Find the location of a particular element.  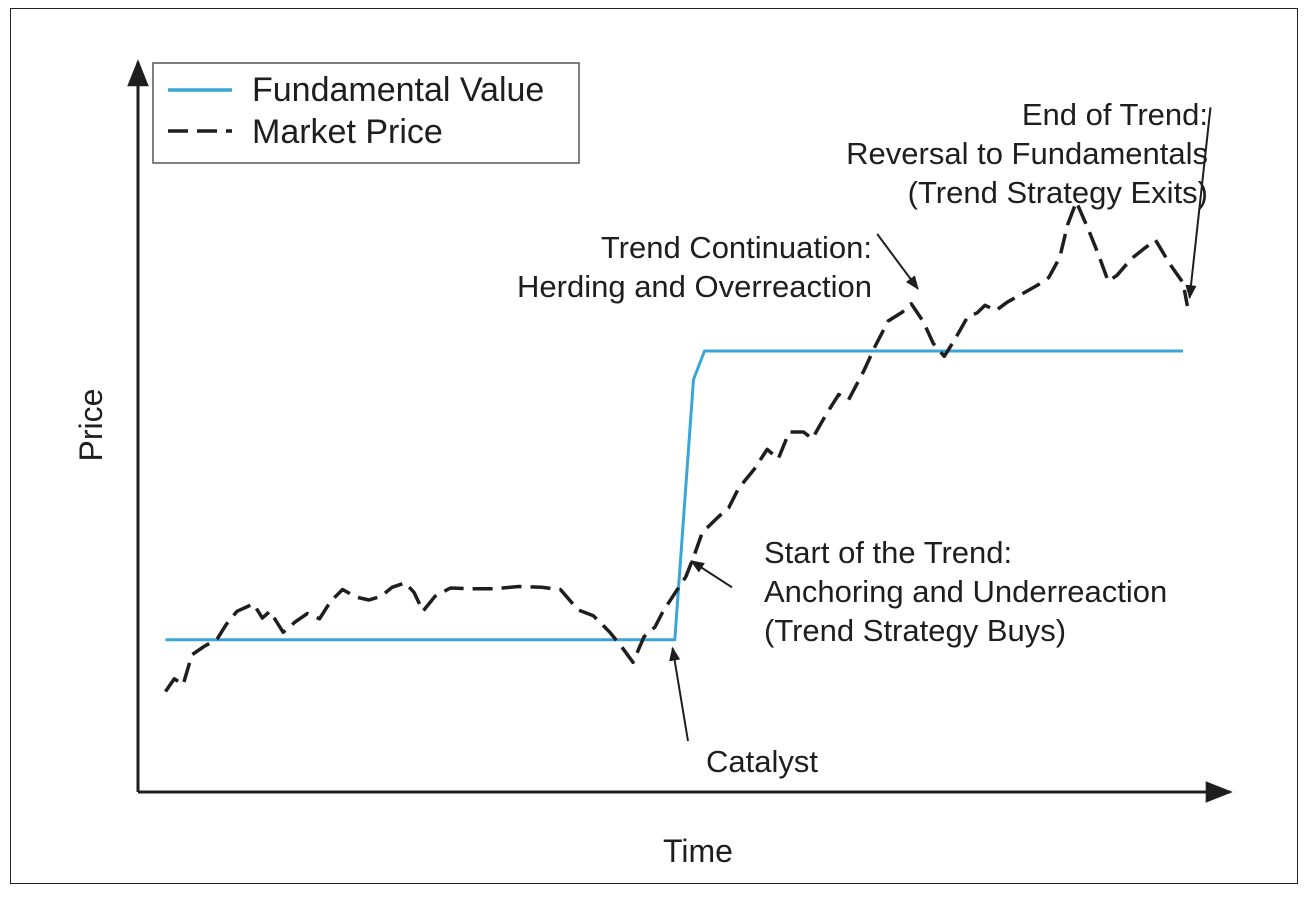

annotation-text-line: End of Trend: is located at coordinates (1115, 114).